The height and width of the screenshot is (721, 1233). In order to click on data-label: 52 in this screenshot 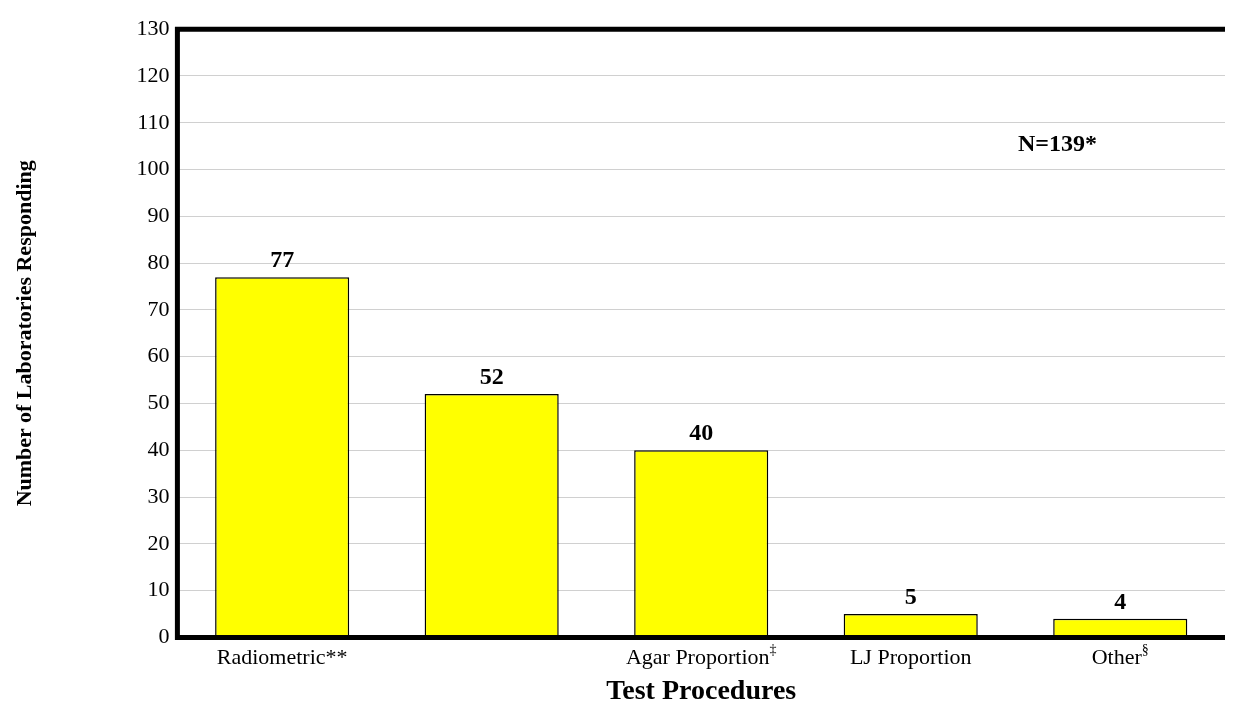, I will do `click(491, 376)`.